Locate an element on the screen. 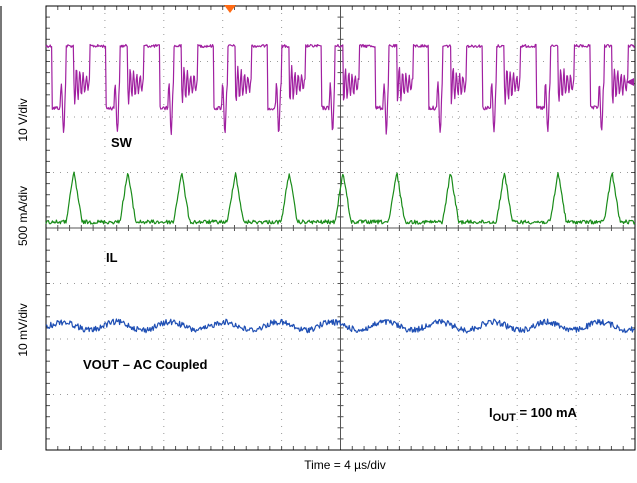  trigger-marker-icon is located at coordinates (230, 9).